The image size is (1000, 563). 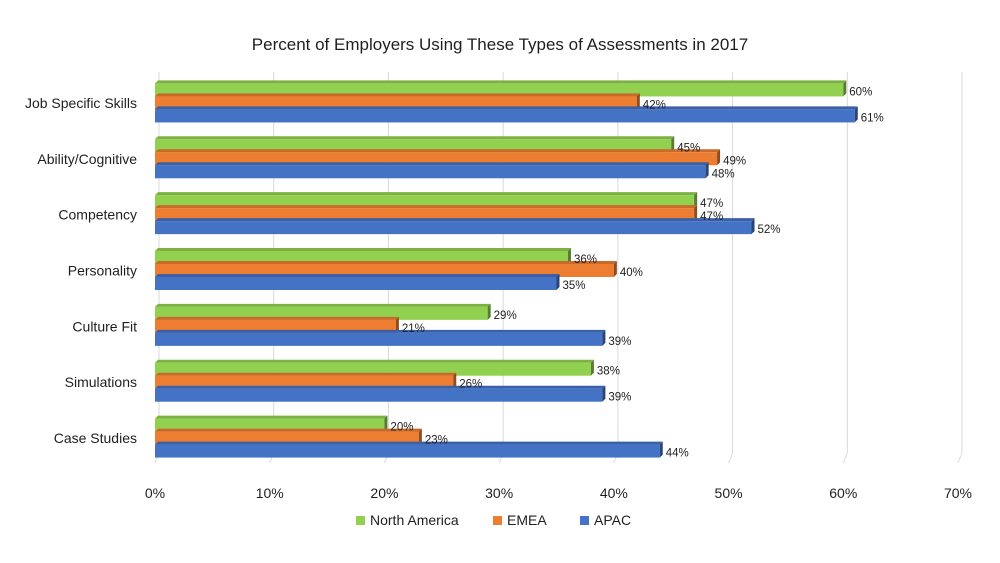 What do you see at coordinates (734, 161) in the screenshot?
I see `data-label: 49%` at bounding box center [734, 161].